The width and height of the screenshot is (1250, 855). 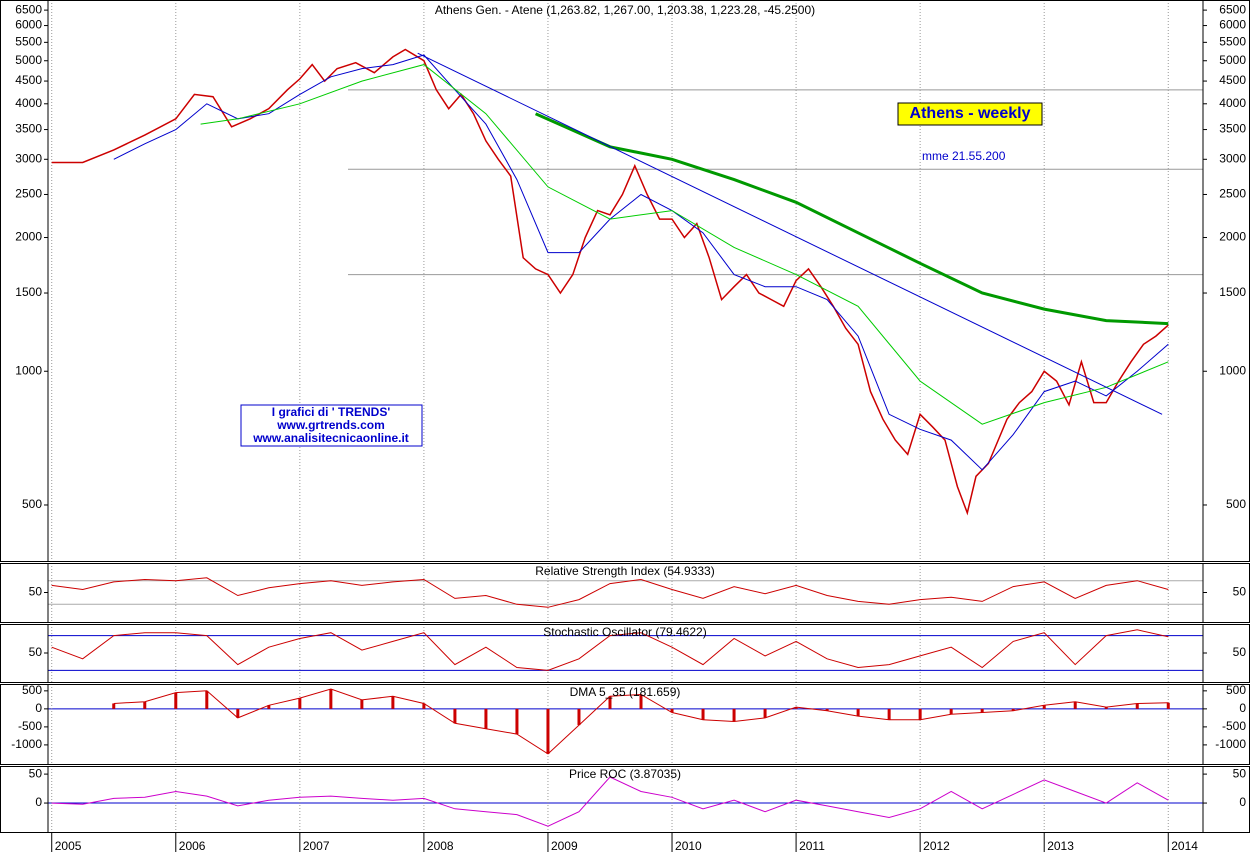 I want to click on y-tick-label: 6000, so click(x=1232, y=25).